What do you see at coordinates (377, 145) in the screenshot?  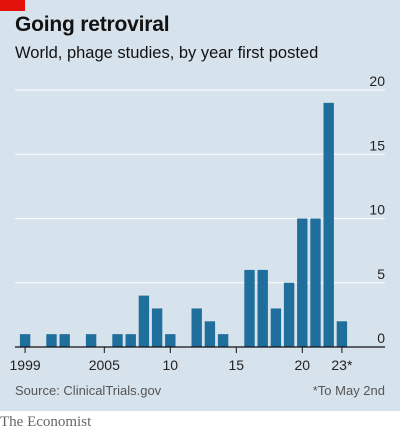 I see `y-tick-label: 15` at bounding box center [377, 145].